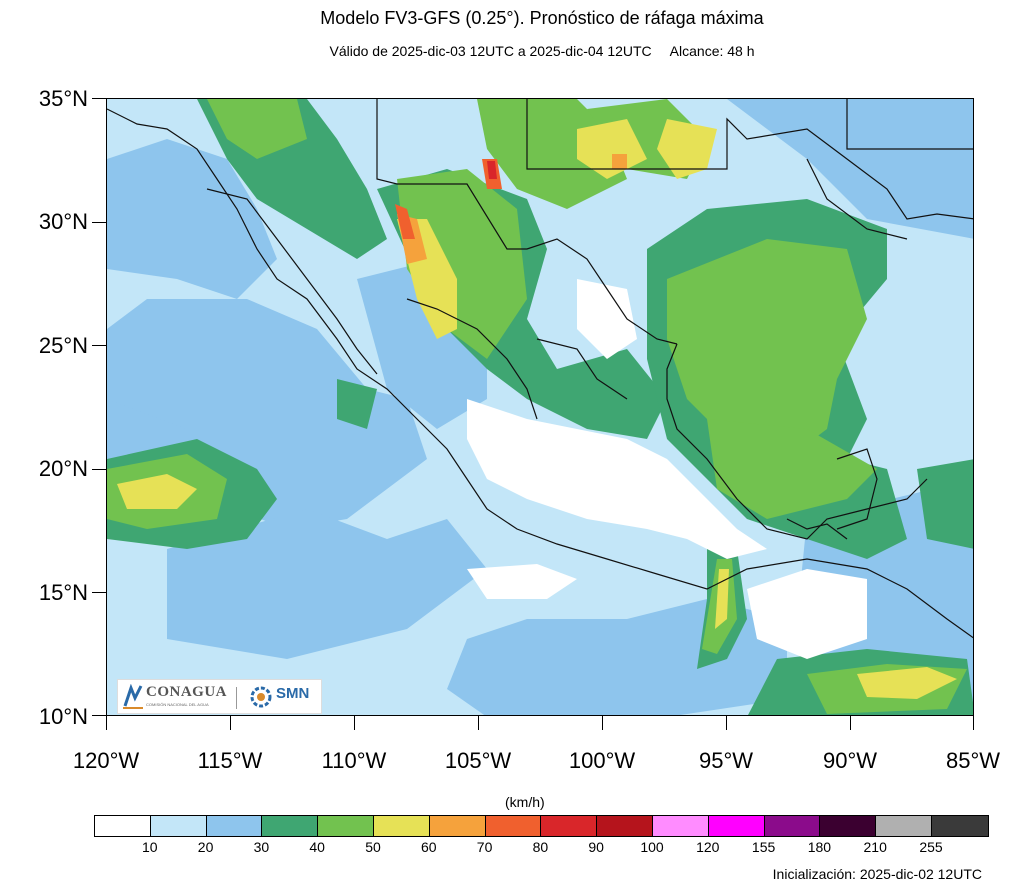 The height and width of the screenshot is (887, 1024). Describe the element at coordinates (540, 847) in the screenshot. I see `colorbar-label: 80` at that location.